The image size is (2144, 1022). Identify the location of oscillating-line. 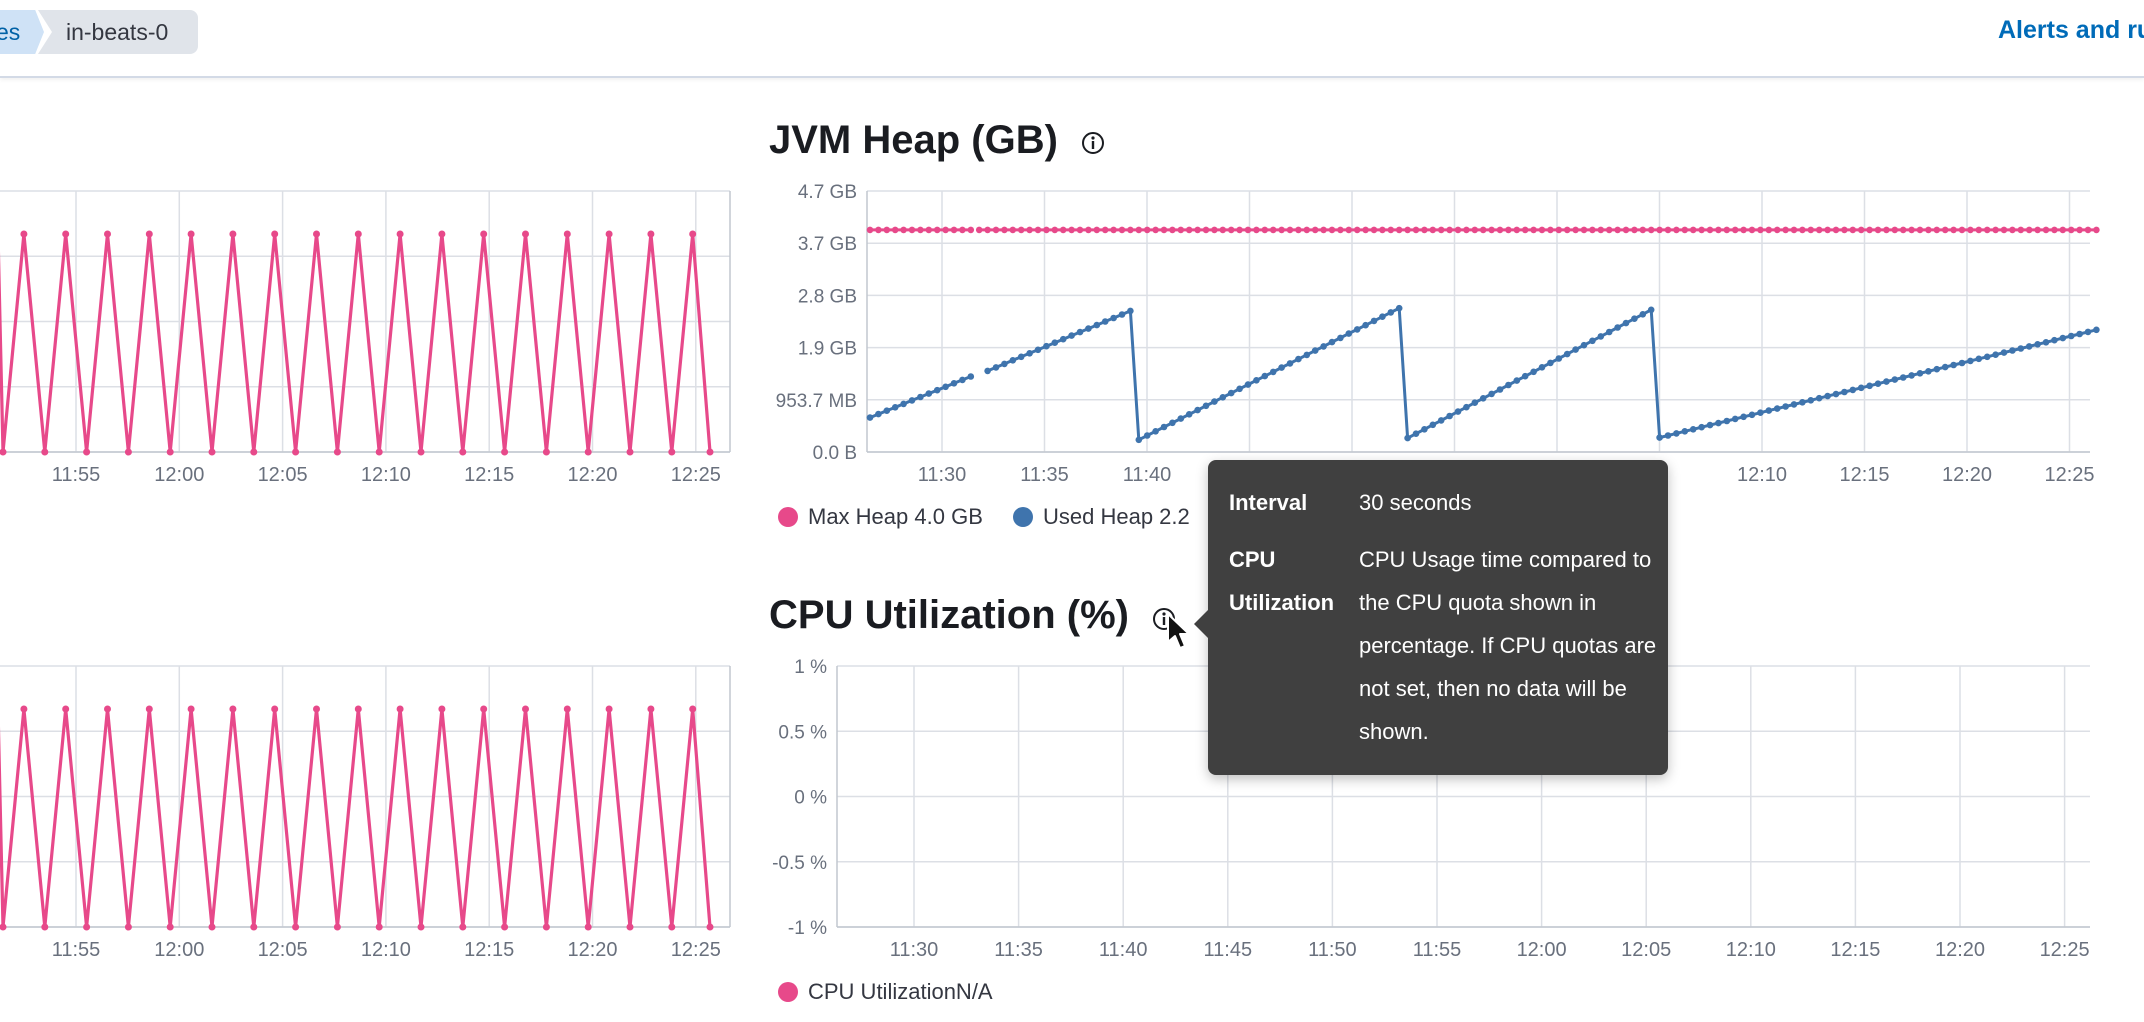
(356, 343).